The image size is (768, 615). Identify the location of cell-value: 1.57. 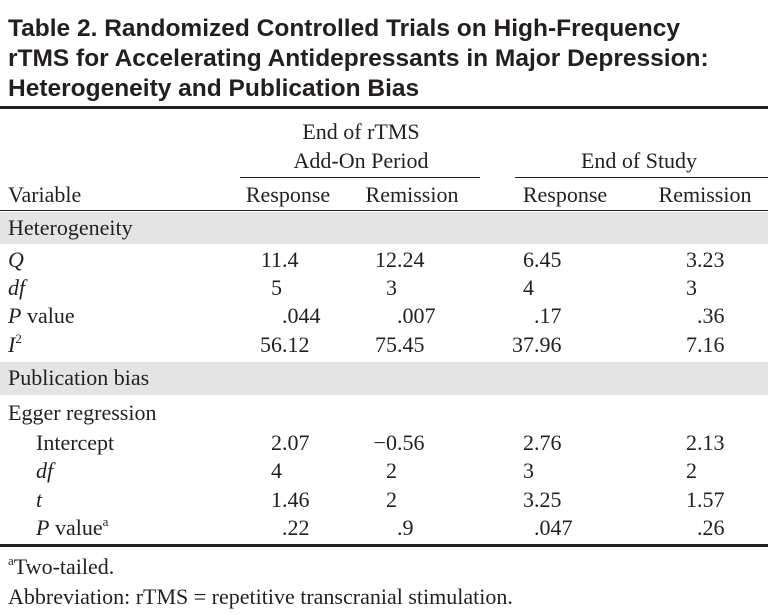
(705, 499).